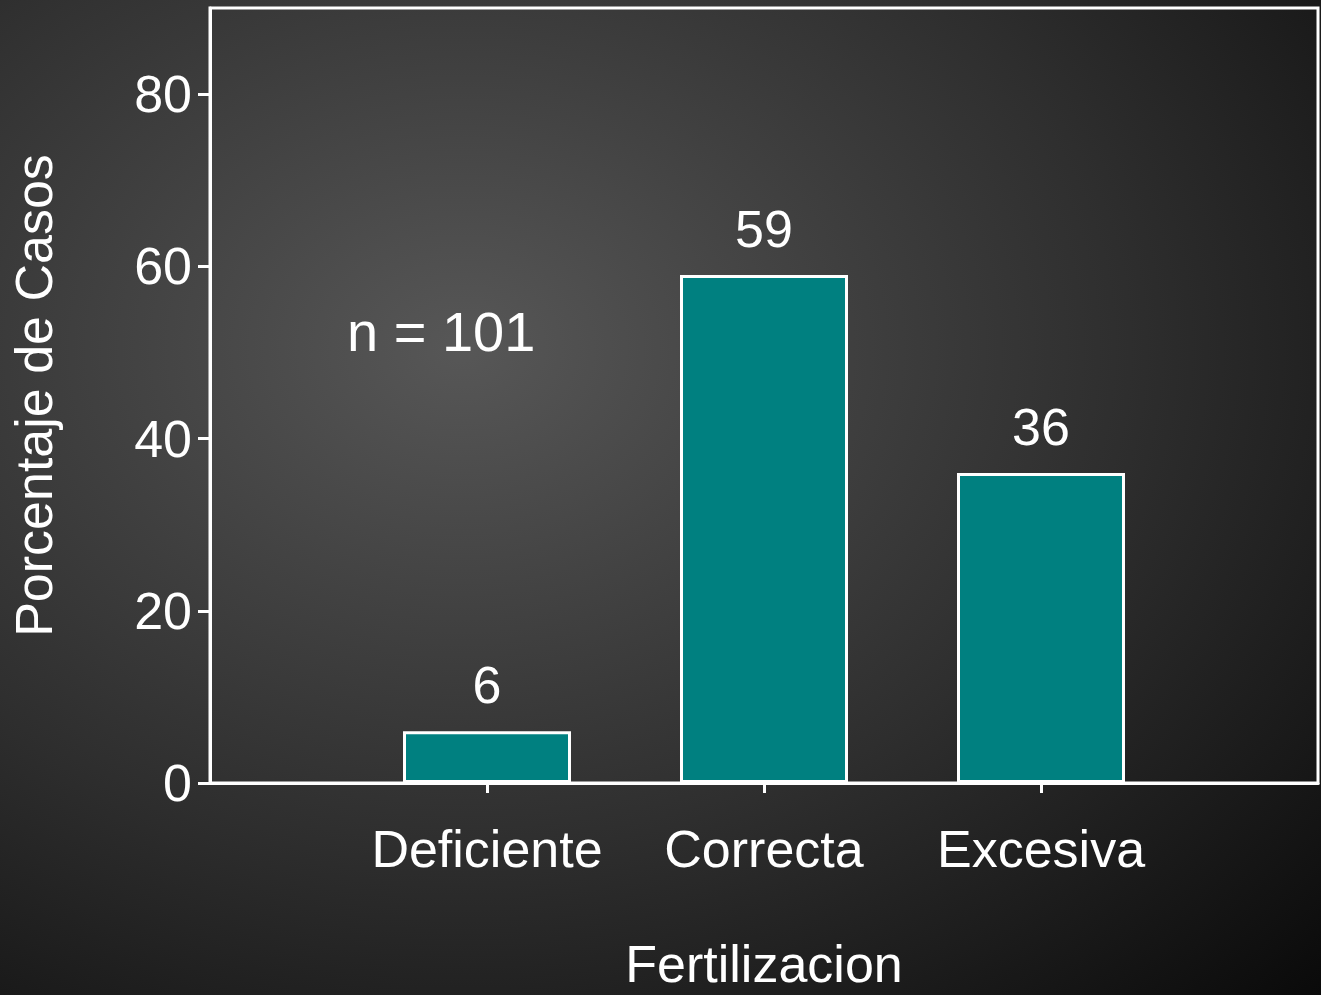  Describe the element at coordinates (487, 849) in the screenshot. I see `x-tick-label: Deficiente` at that location.